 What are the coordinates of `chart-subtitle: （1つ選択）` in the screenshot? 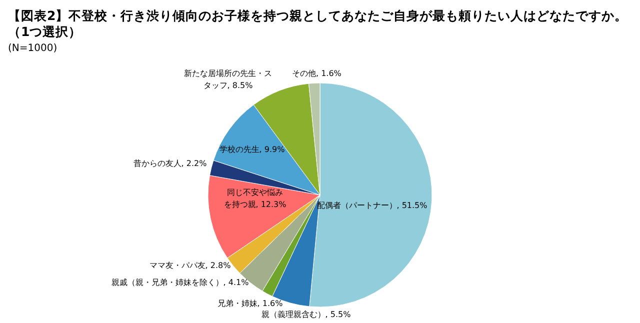 It's located at (45, 31).